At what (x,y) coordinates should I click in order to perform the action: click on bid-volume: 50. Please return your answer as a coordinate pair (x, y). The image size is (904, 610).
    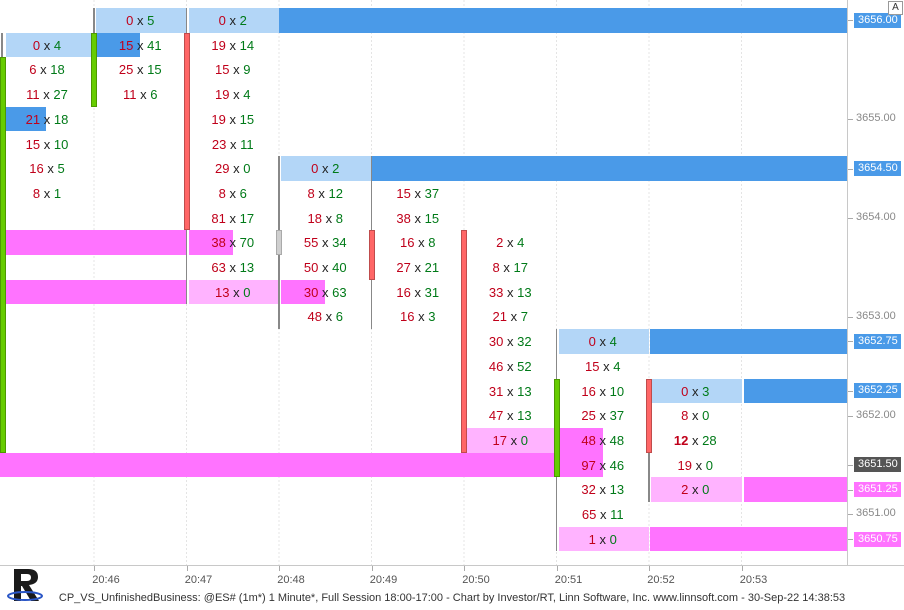
    Looking at the image, I should click on (311, 267).